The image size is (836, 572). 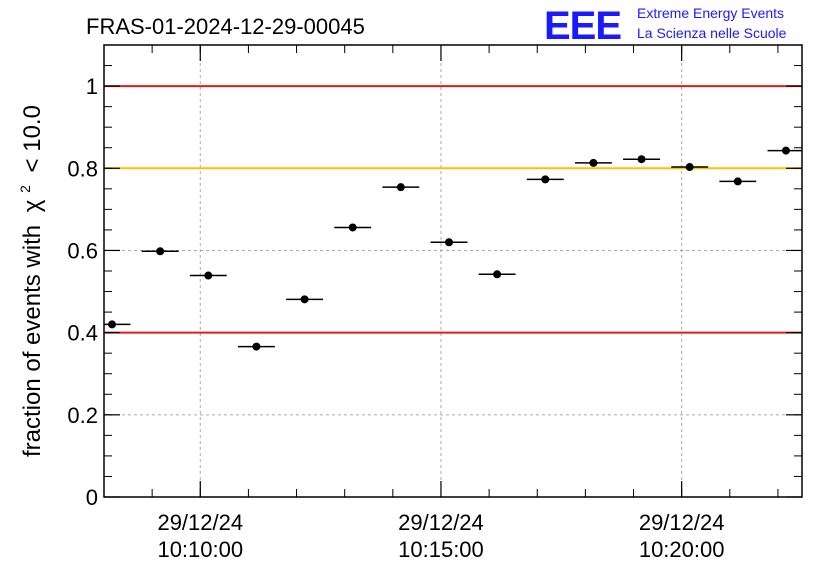 I want to click on y-axis-label-symbol: χ, so click(x=32, y=205).